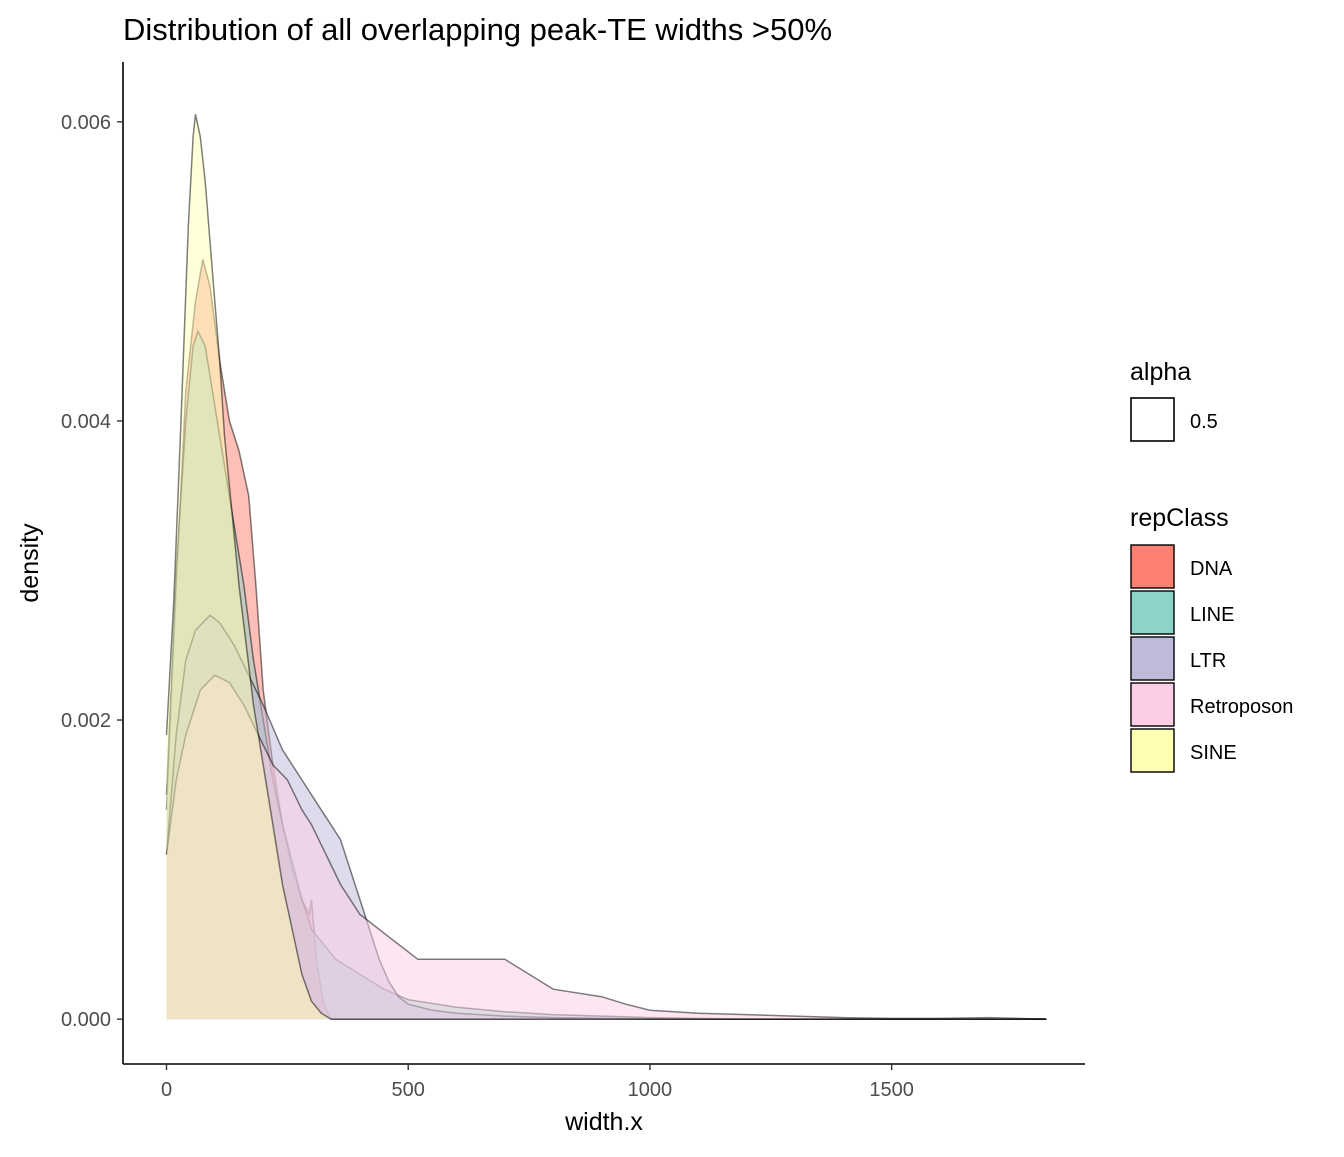 The width and height of the screenshot is (1344, 1157). What do you see at coordinates (1241, 707) in the screenshot?
I see `legend-label-retroposon: Retroposon` at bounding box center [1241, 707].